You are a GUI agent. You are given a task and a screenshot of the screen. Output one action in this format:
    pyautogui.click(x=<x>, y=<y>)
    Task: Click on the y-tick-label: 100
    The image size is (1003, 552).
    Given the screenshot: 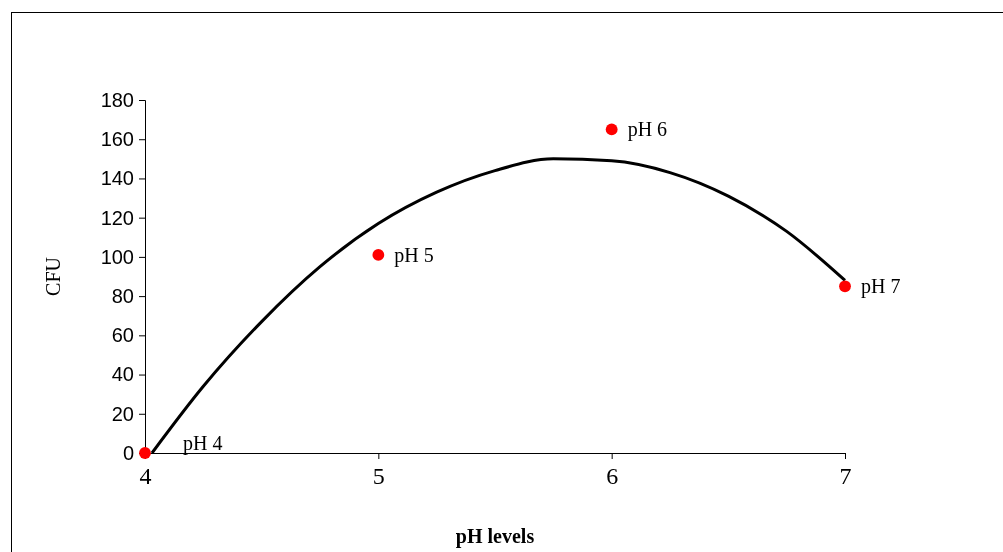 What is the action you would take?
    pyautogui.click(x=117, y=256)
    